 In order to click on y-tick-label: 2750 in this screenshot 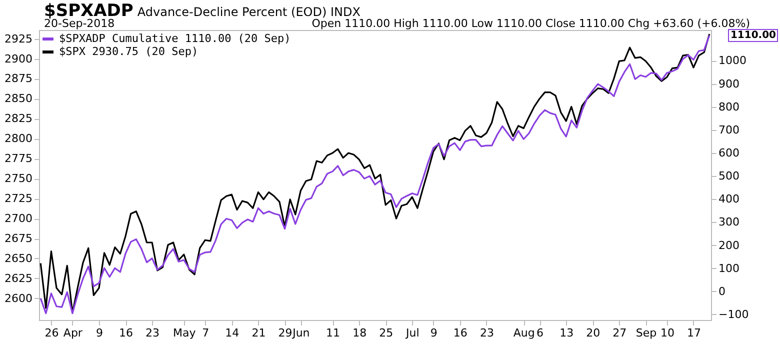, I will do `click(18, 179)`.